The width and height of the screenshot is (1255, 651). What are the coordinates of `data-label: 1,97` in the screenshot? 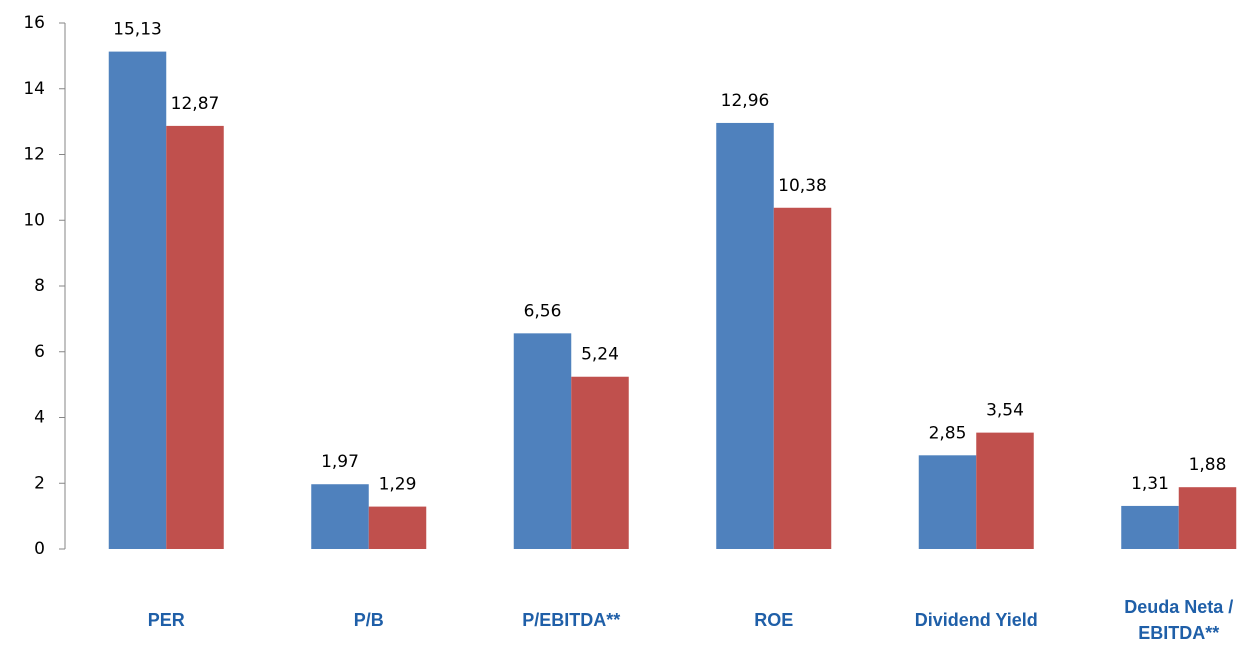 It's located at (340, 462).